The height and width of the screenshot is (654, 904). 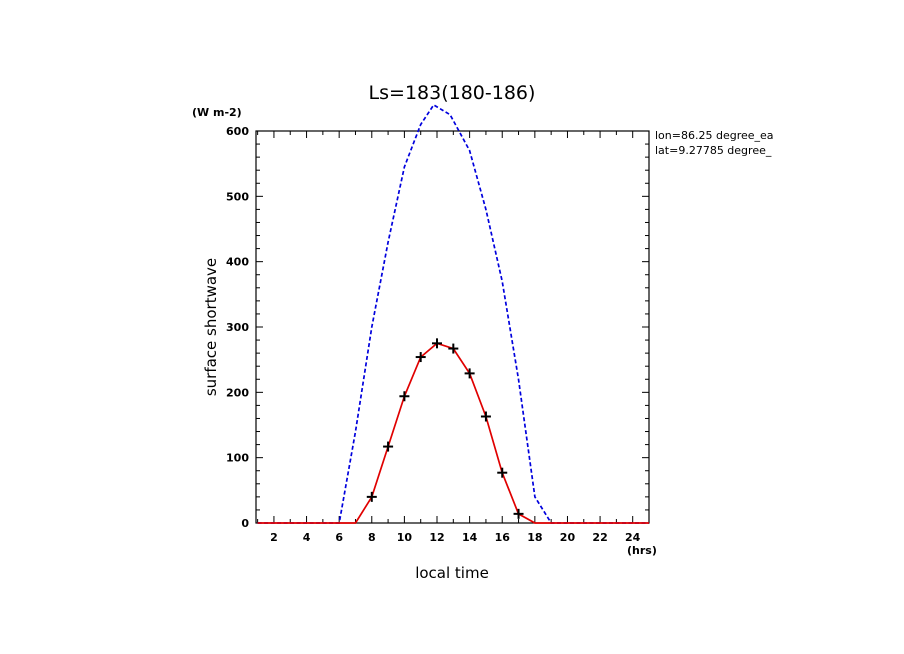 What do you see at coordinates (237, 458) in the screenshot?
I see `y-tick-label: 100` at bounding box center [237, 458].